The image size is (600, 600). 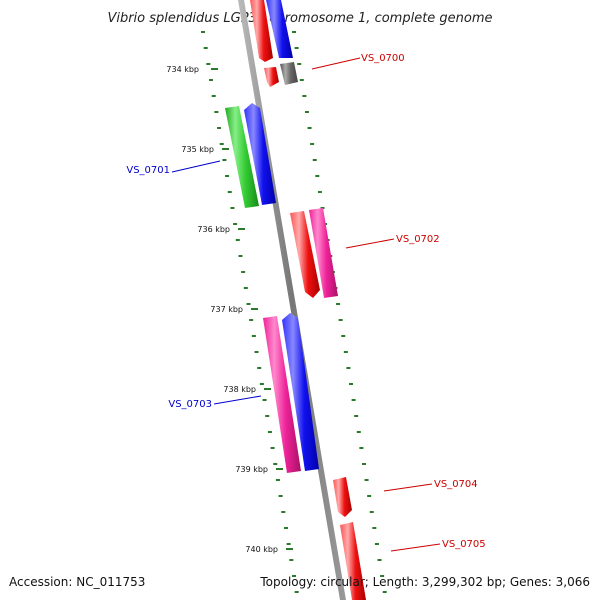 I want to click on gene-label-vs0703: VS_0703, so click(x=190, y=404).